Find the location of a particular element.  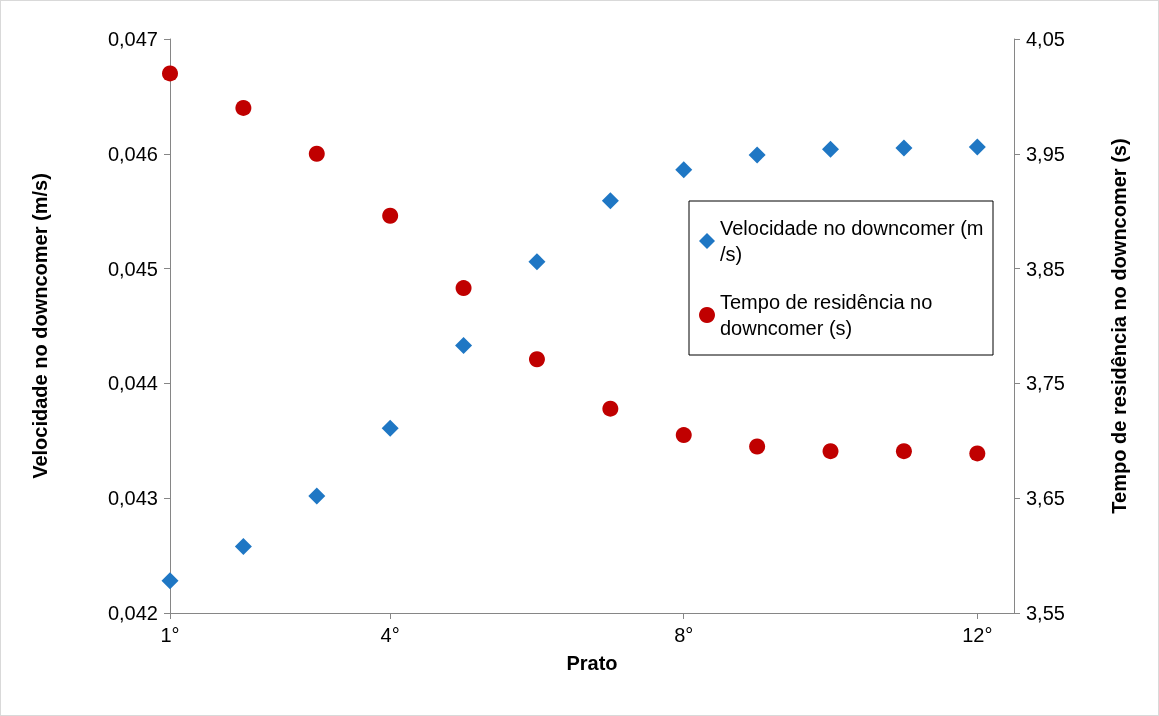

x-tick-label: 4° is located at coordinates (390, 635).